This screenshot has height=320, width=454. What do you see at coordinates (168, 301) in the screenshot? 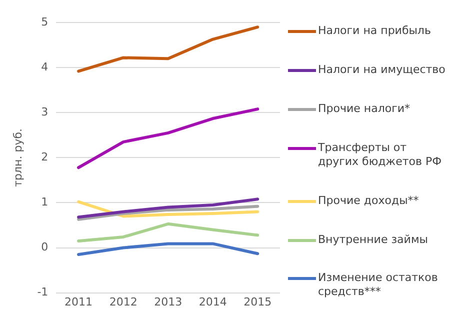
I see `x-tick-label: 2013` at bounding box center [168, 301].